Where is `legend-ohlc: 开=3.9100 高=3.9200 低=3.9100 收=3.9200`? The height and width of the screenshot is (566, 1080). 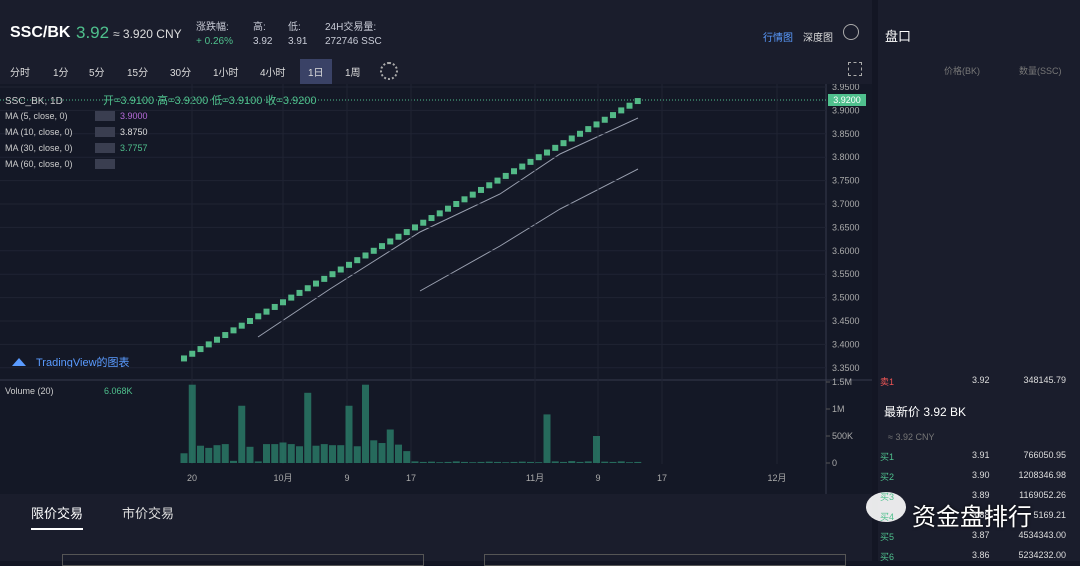 legend-ohlc: 开=3.9100 高=3.9200 低=3.9100 收=3.9200 is located at coordinates (209, 100).